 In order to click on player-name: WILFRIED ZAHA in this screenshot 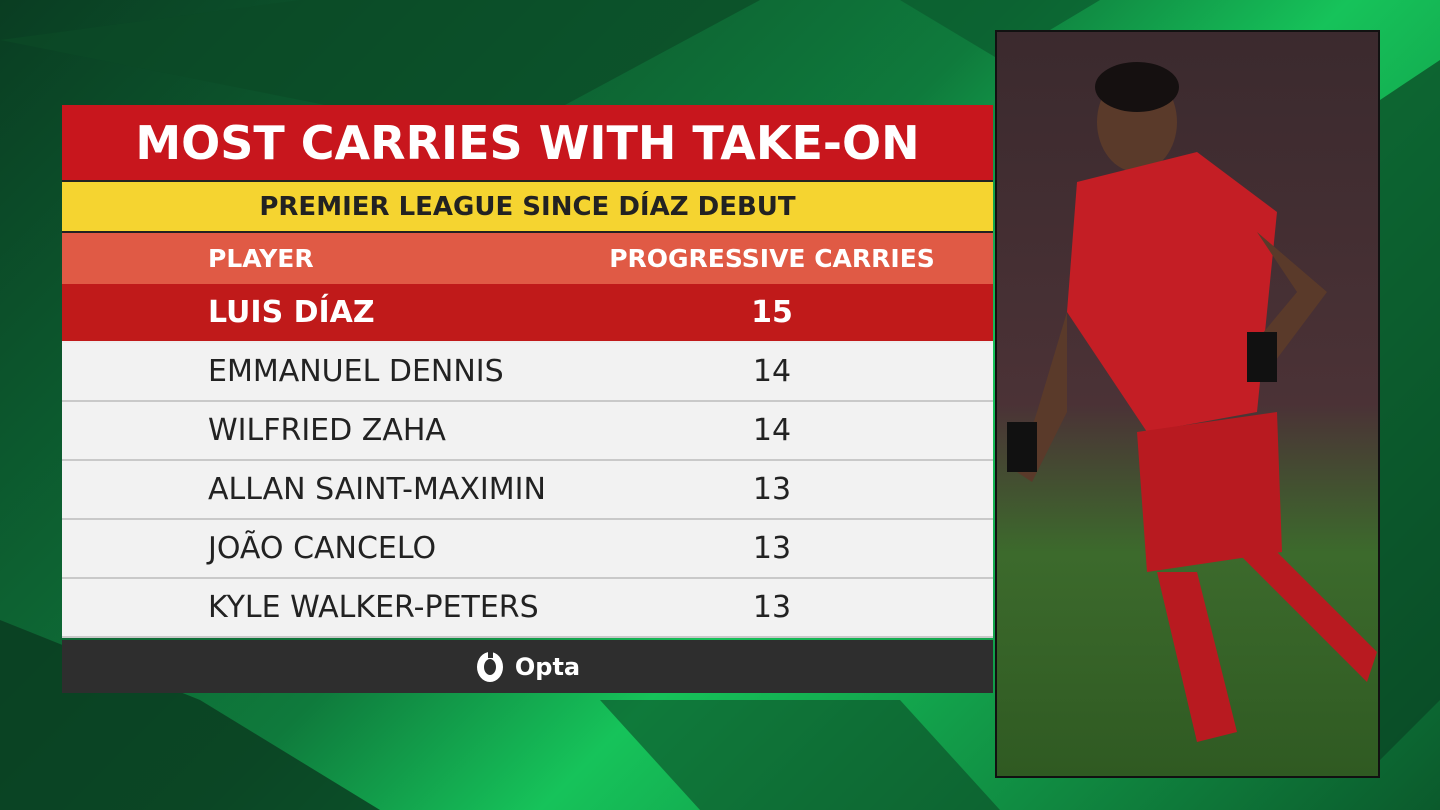, I will do `click(327, 430)`.